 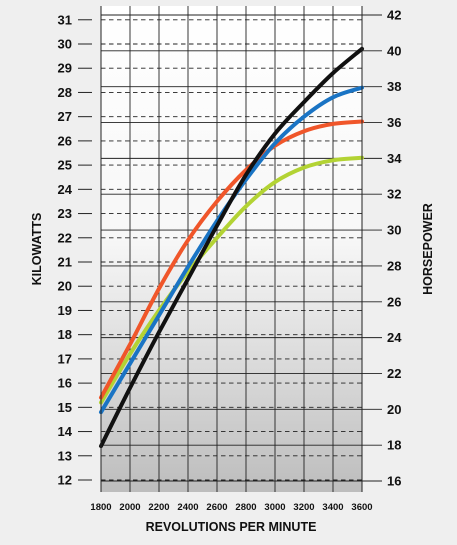 What do you see at coordinates (65, 286) in the screenshot?
I see `left-tick-label: 20` at bounding box center [65, 286].